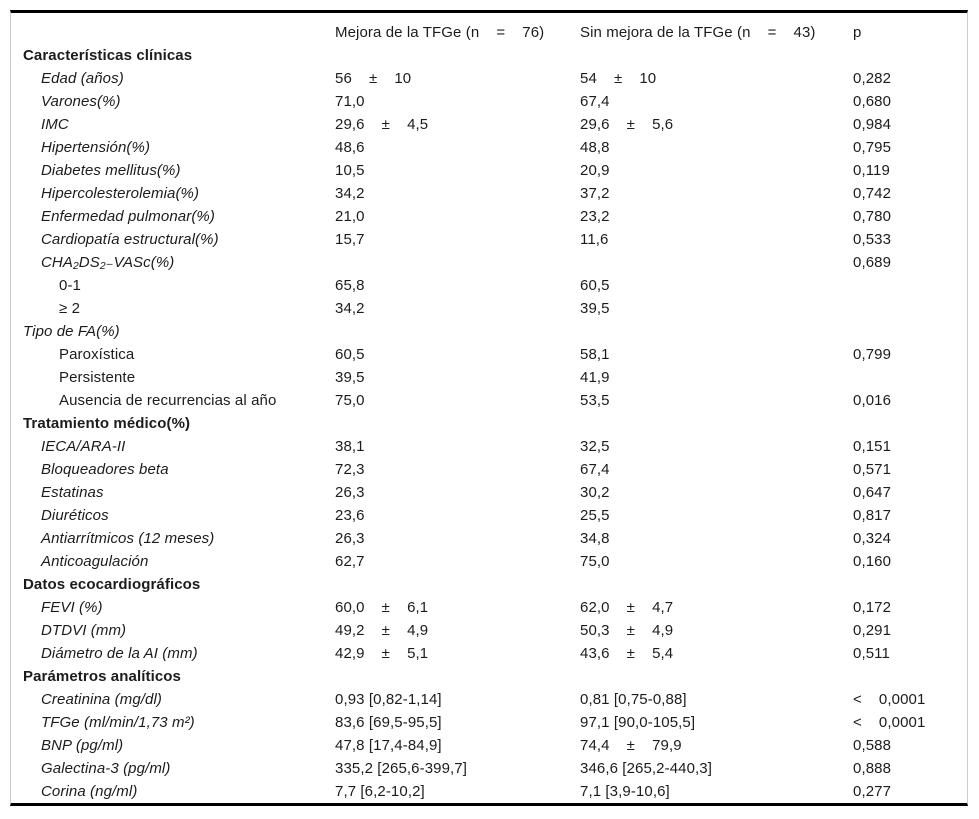  I want to click on table-row: FEVI (%) 60,0 ± 6,1 62,0 ± 4,7 0,172, so click(495, 607).